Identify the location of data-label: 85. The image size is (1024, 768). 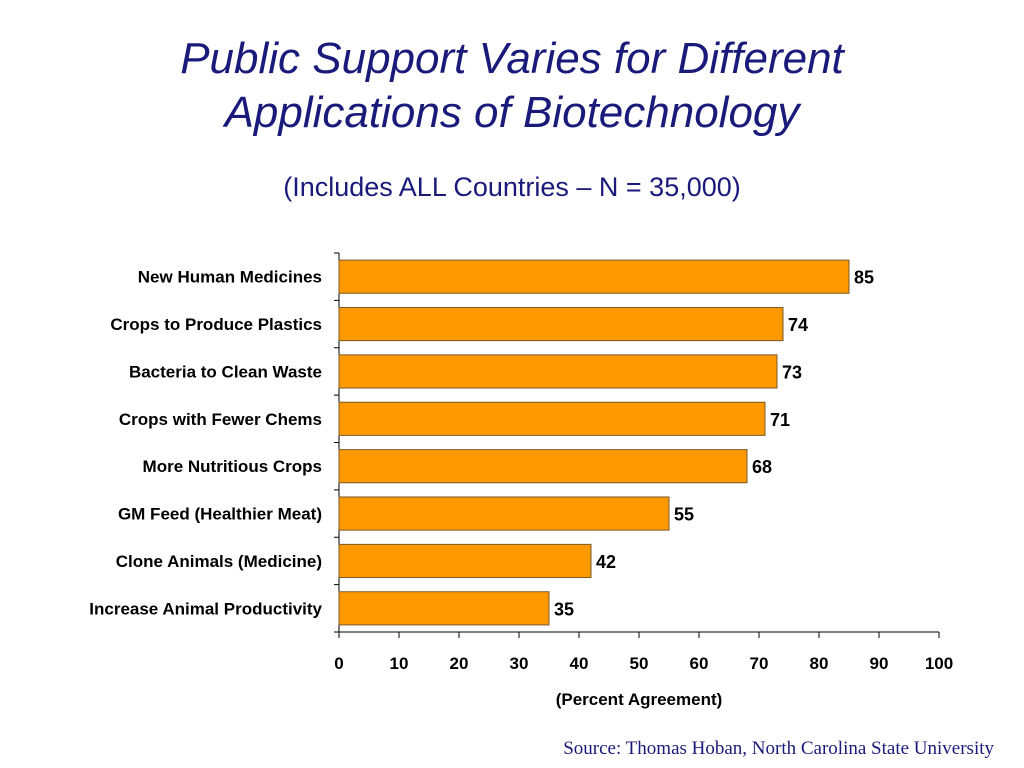
(864, 278).